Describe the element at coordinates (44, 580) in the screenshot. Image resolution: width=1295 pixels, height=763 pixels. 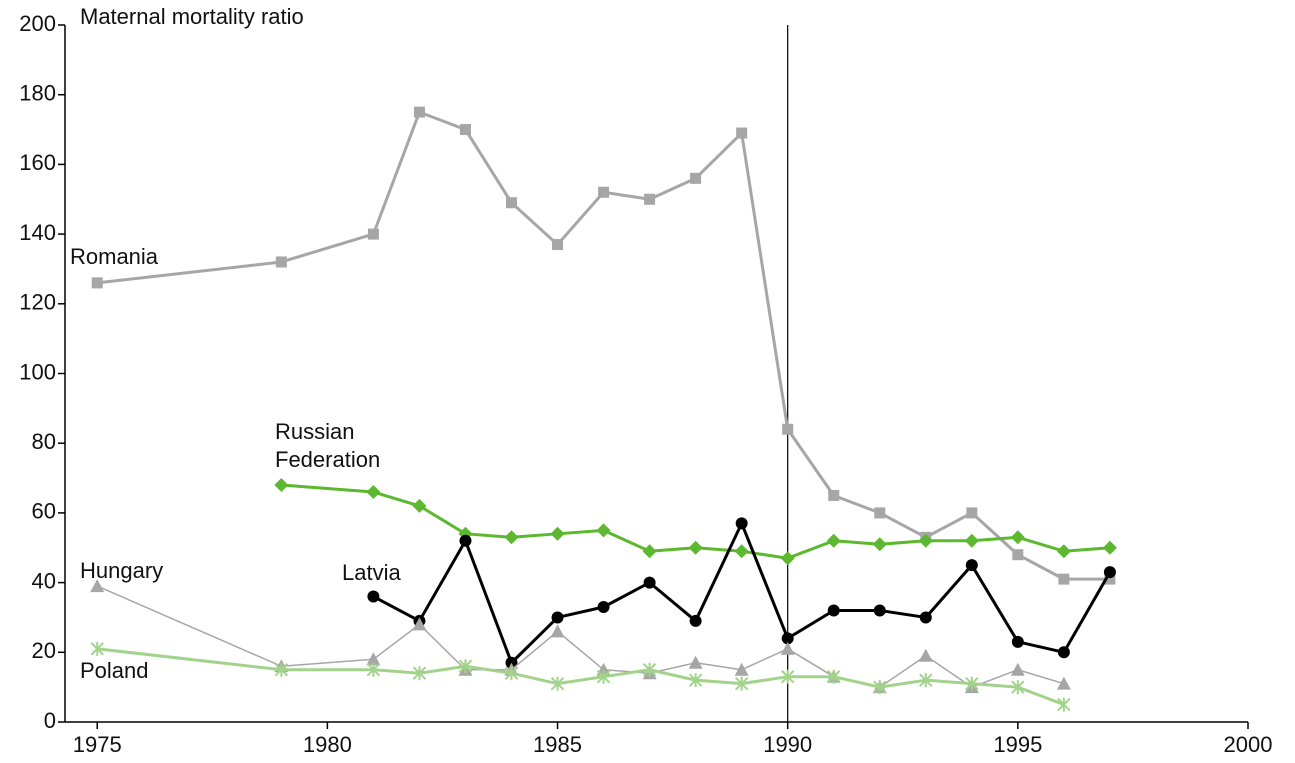
I see `y-tick-label: 40` at that location.